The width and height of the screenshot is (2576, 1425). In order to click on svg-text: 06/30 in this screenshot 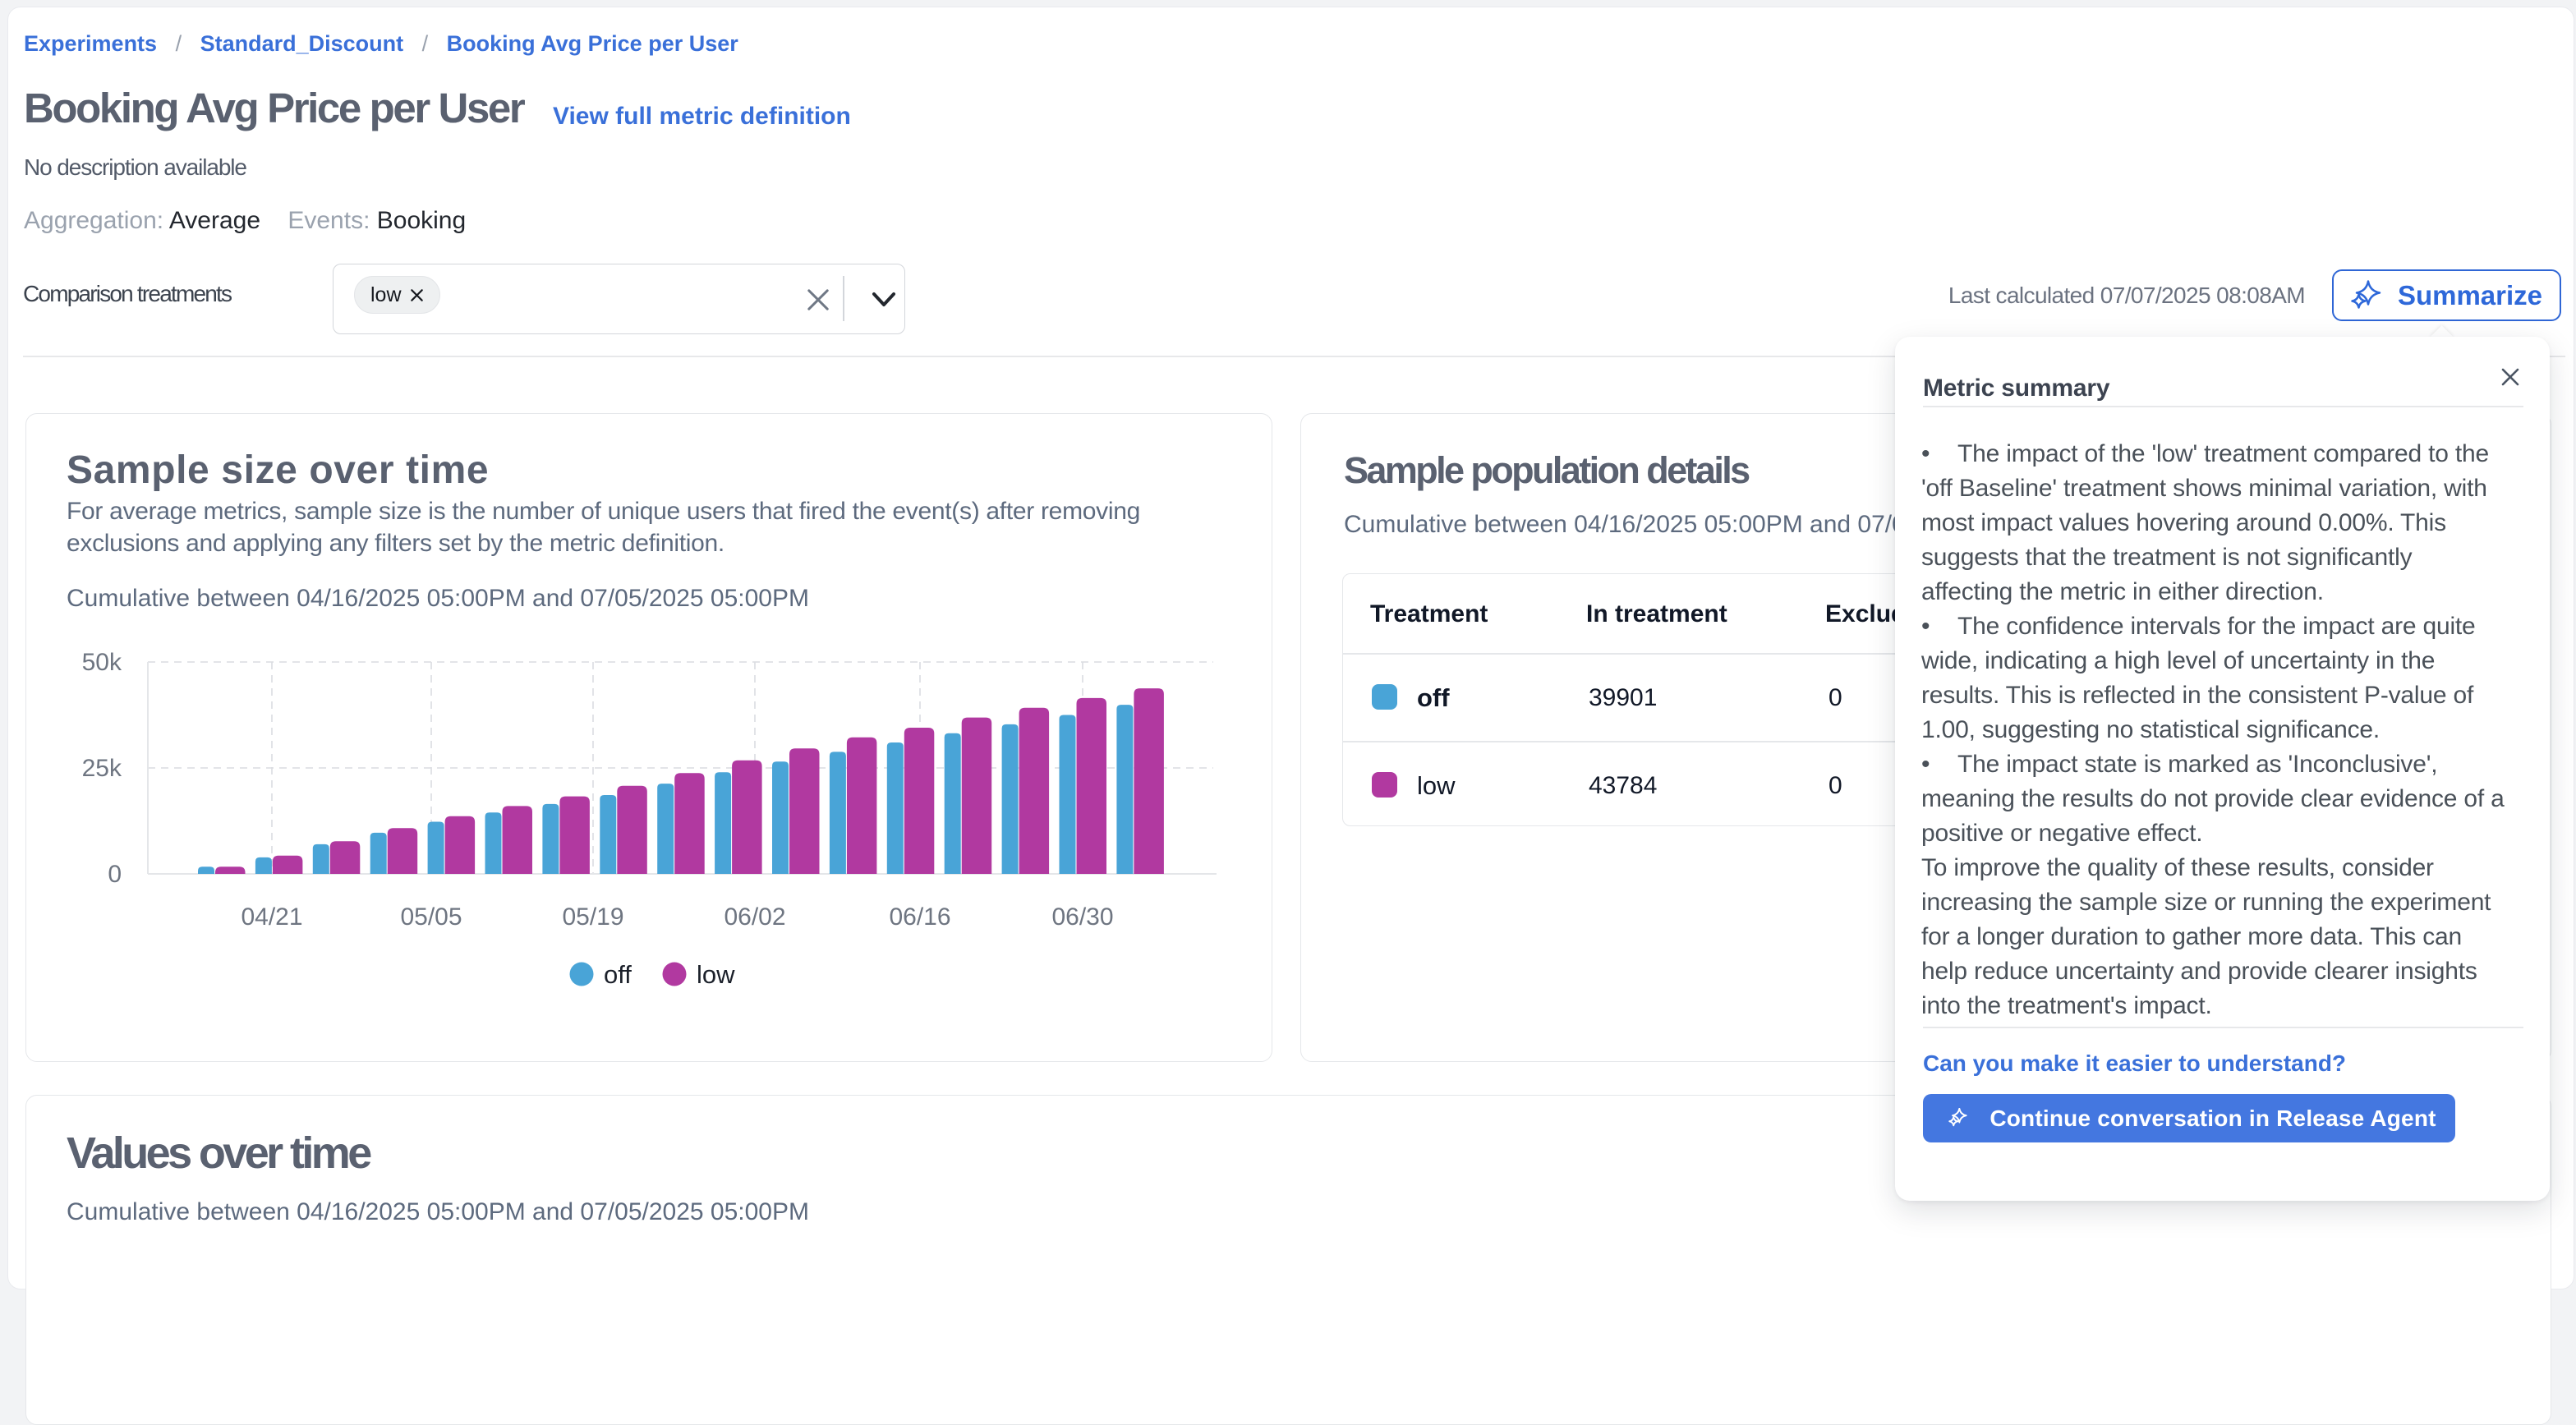, I will do `click(1082, 917)`.